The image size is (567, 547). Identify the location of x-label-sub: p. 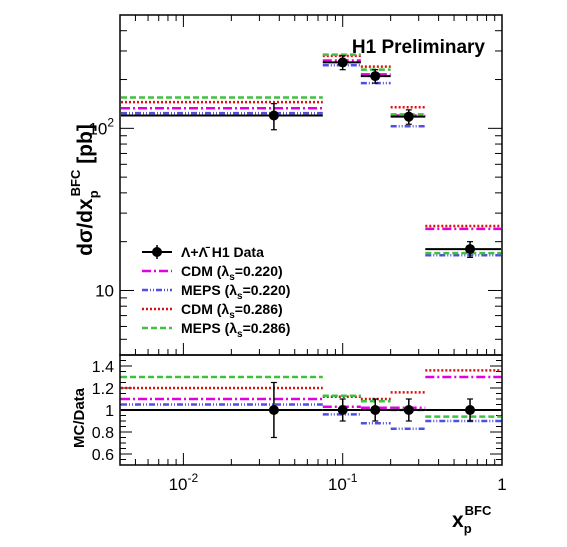
(468, 528).